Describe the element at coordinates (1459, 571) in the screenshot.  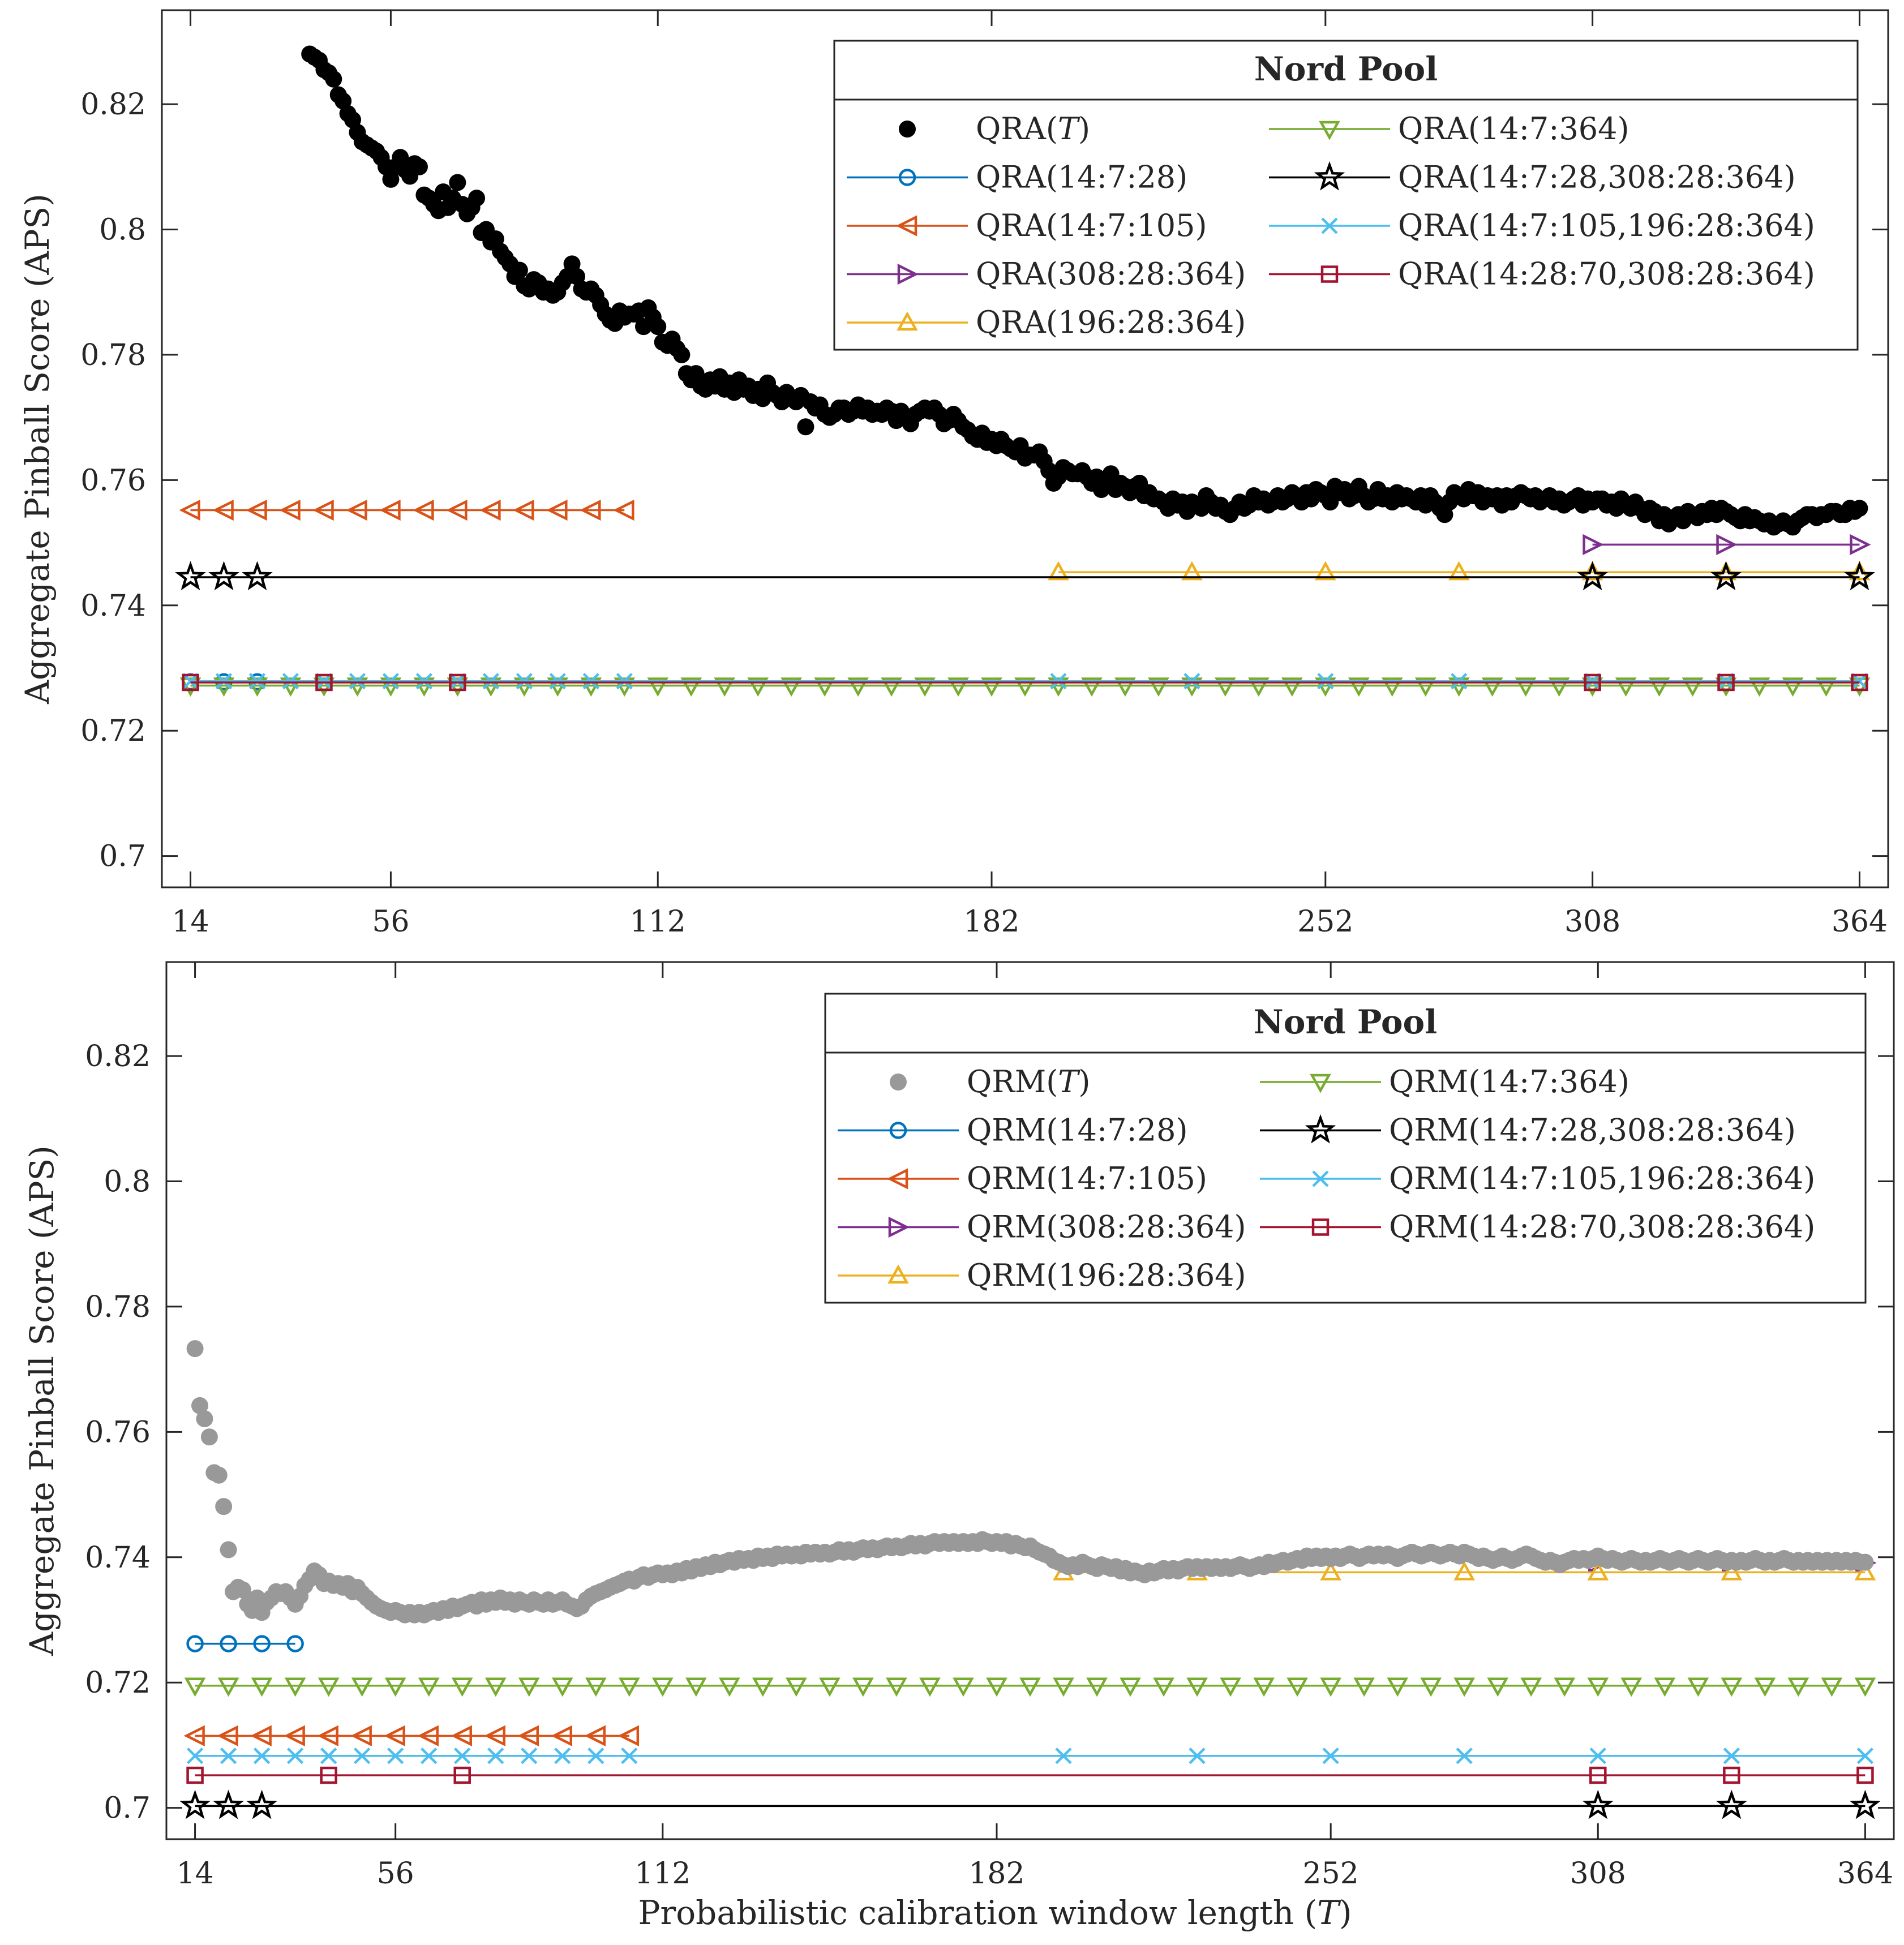
I see `series-QRA(196:28:364)` at that location.